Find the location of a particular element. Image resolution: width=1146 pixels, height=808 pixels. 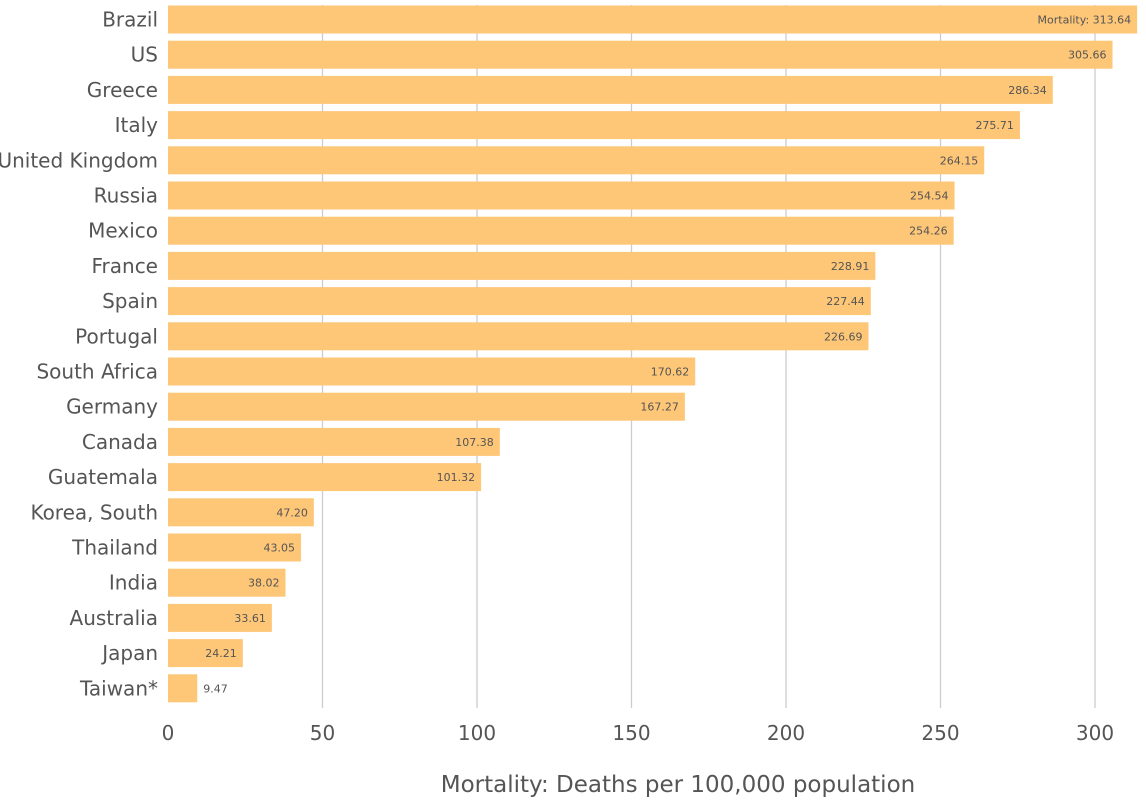

category-label: Russia is located at coordinates (126, 196).